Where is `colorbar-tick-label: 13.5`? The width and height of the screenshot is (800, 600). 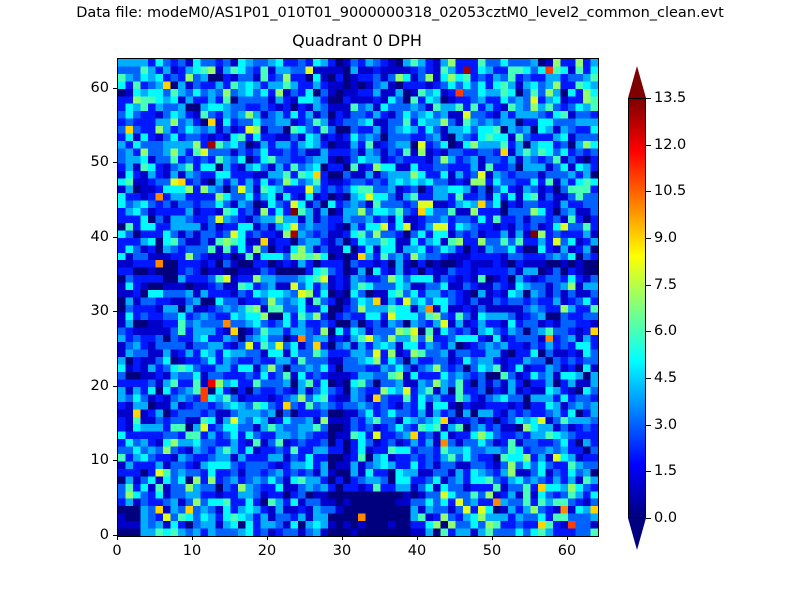
colorbar-tick-label: 13.5 is located at coordinates (670, 98).